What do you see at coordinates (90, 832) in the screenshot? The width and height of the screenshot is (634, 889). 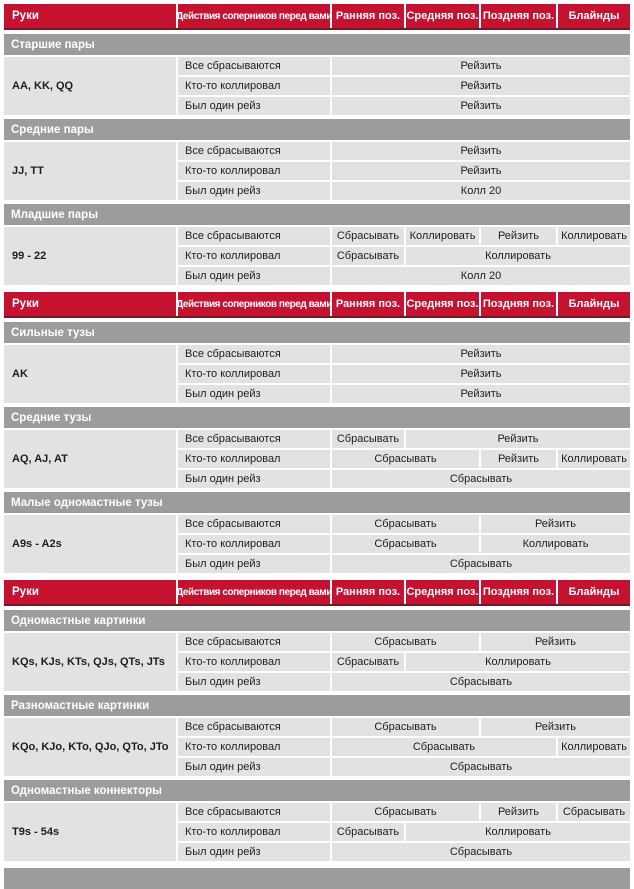 I see `hand-group-label: T9s - 54s` at bounding box center [90, 832].